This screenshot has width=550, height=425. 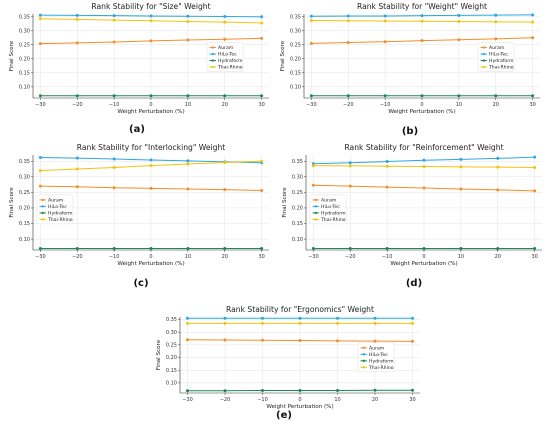 I want to click on chart-title: Rank Stability for "Weight" Weight, so click(x=422, y=6).